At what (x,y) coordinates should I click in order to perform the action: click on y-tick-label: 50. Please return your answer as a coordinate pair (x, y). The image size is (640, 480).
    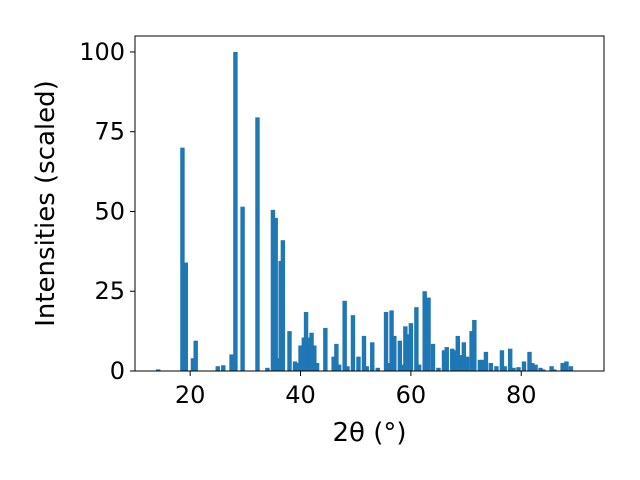
    Looking at the image, I should click on (109, 211).